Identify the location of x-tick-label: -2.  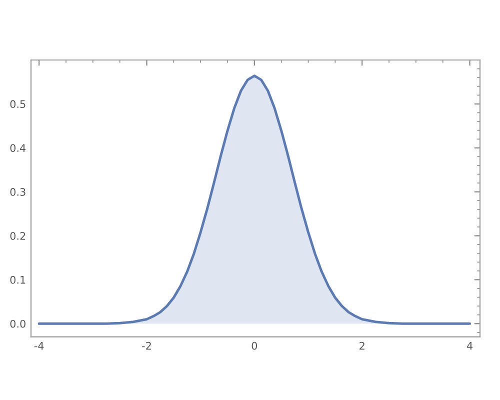
(146, 346).